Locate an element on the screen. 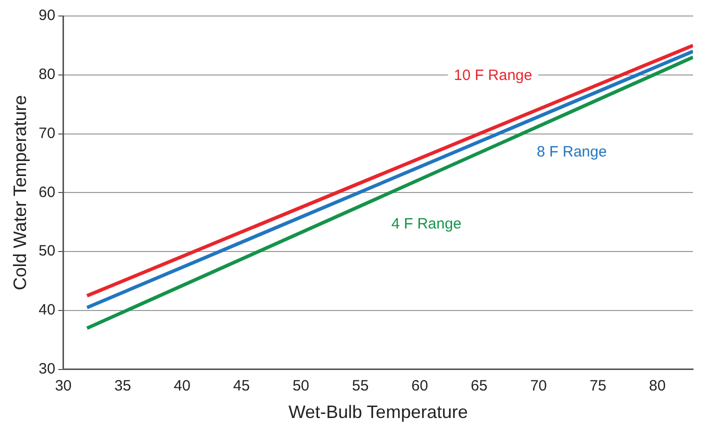  y-tick-label: 70 is located at coordinates (47, 133).